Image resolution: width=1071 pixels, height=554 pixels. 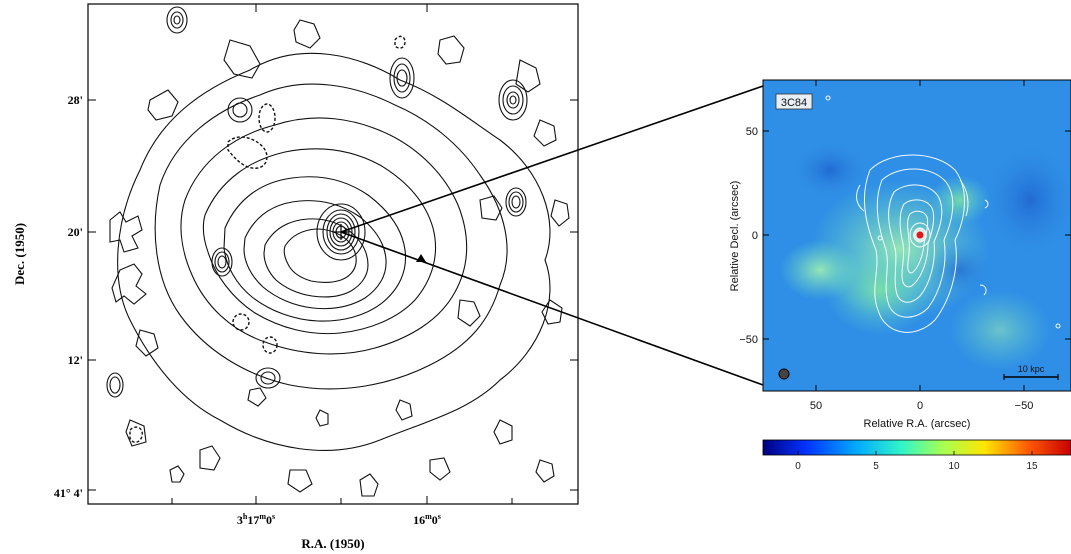 What do you see at coordinates (752, 132) in the screenshot?
I see `right-ytick-50: 50` at bounding box center [752, 132].